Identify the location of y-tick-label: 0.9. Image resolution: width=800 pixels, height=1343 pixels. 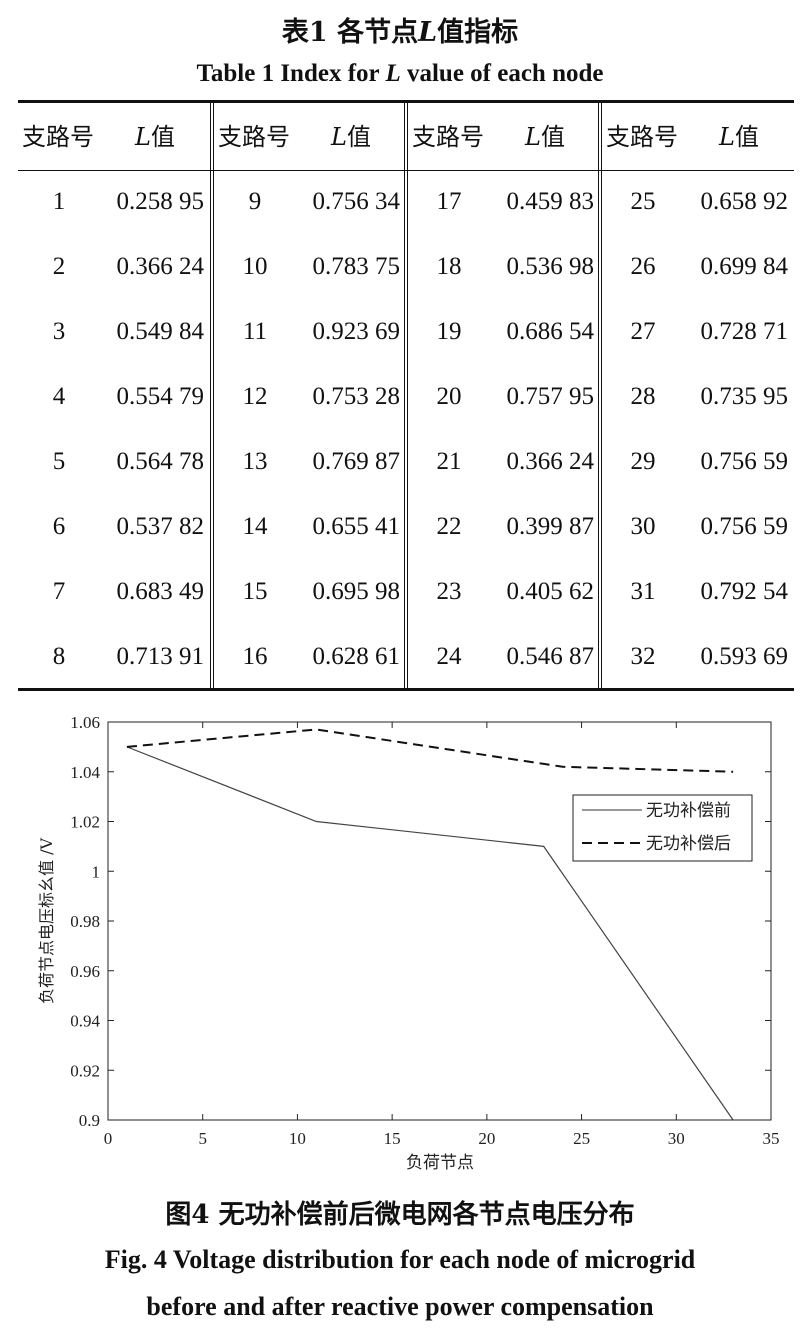
(89, 1120).